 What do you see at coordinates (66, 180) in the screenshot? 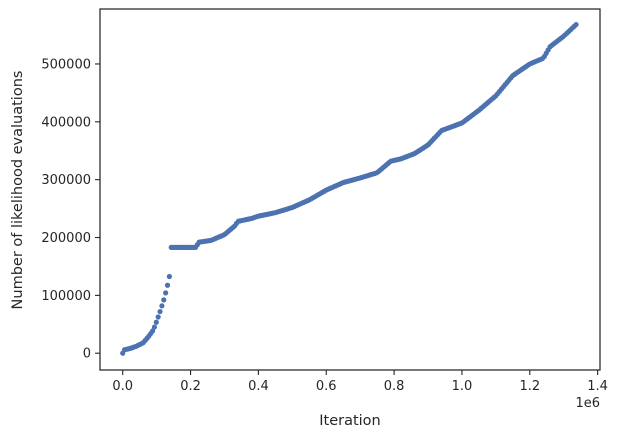
I see `y-tick-label: 300000` at bounding box center [66, 180].